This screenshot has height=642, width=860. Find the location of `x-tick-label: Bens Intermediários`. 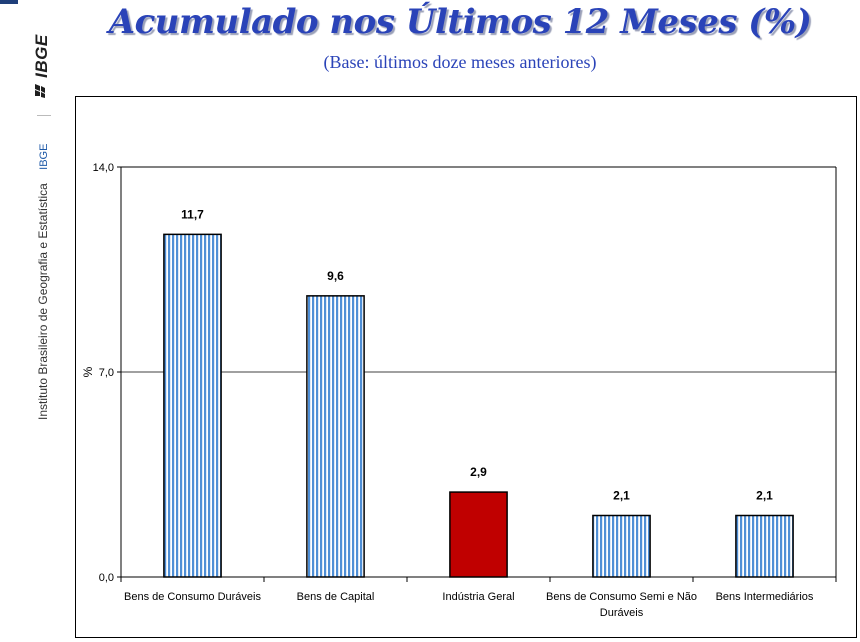

x-tick-label: Bens Intermediários is located at coordinates (765, 597).